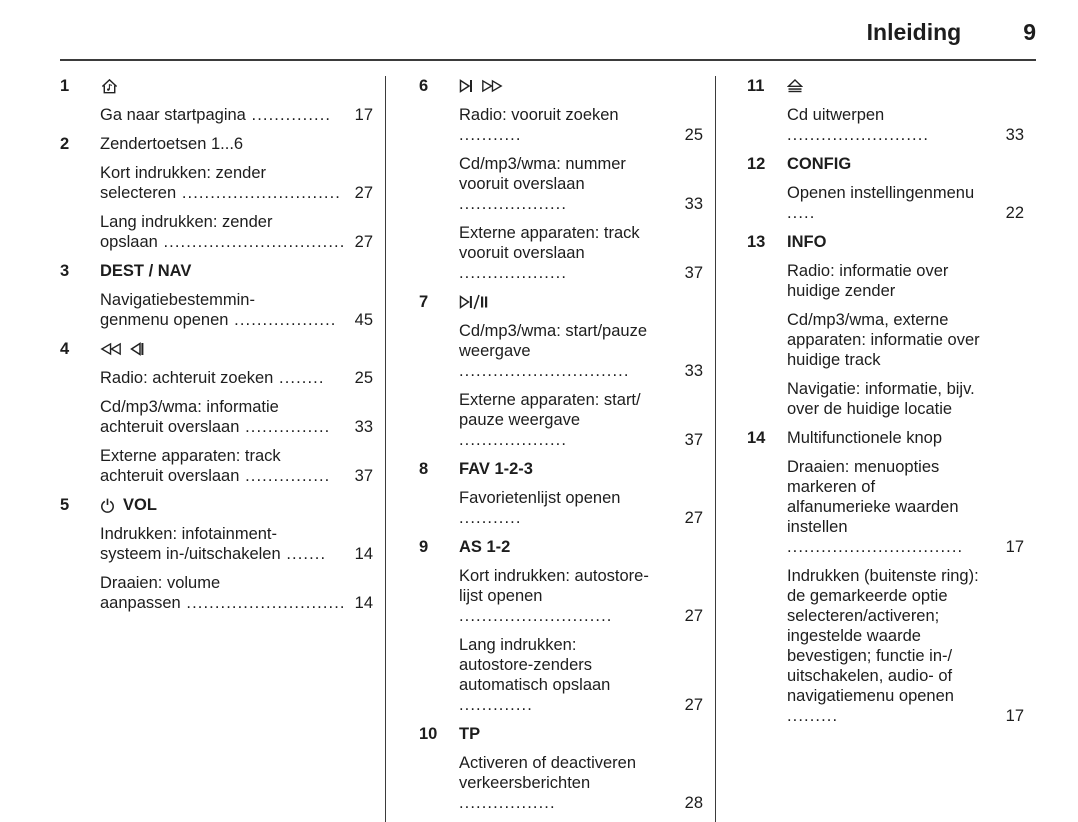 The image size is (1078, 822). What do you see at coordinates (581, 734) in the screenshot?
I see `item-head: TP` at bounding box center [581, 734].